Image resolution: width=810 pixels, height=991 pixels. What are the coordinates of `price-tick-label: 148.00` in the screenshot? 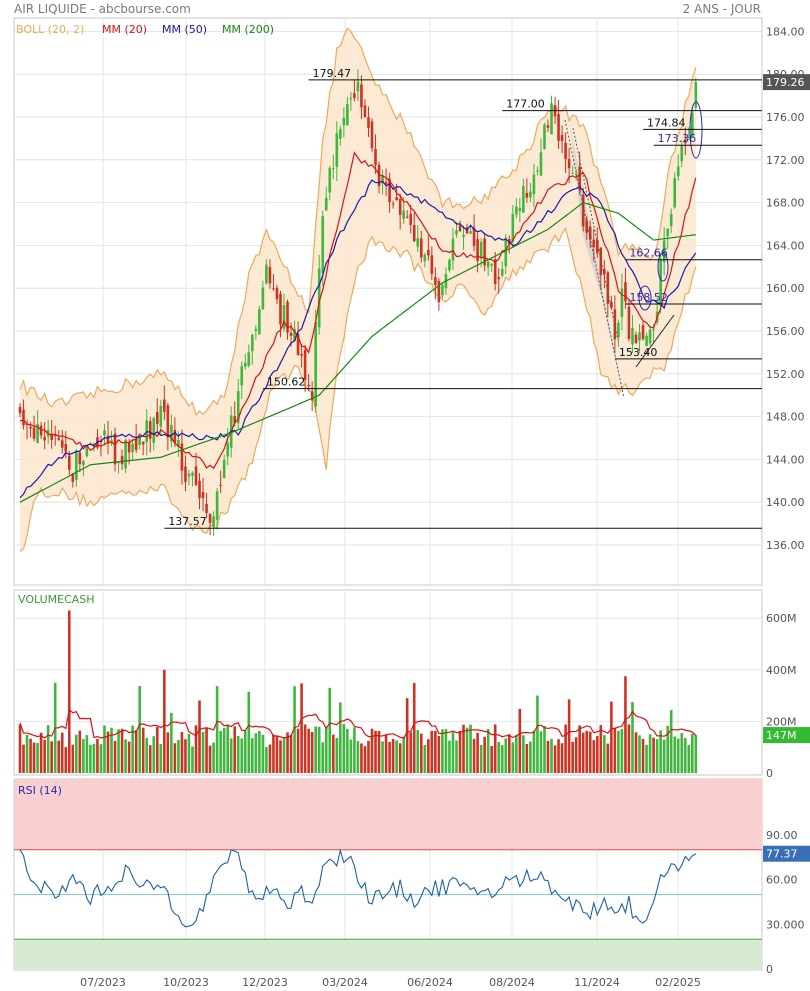 It's located at (785, 417).